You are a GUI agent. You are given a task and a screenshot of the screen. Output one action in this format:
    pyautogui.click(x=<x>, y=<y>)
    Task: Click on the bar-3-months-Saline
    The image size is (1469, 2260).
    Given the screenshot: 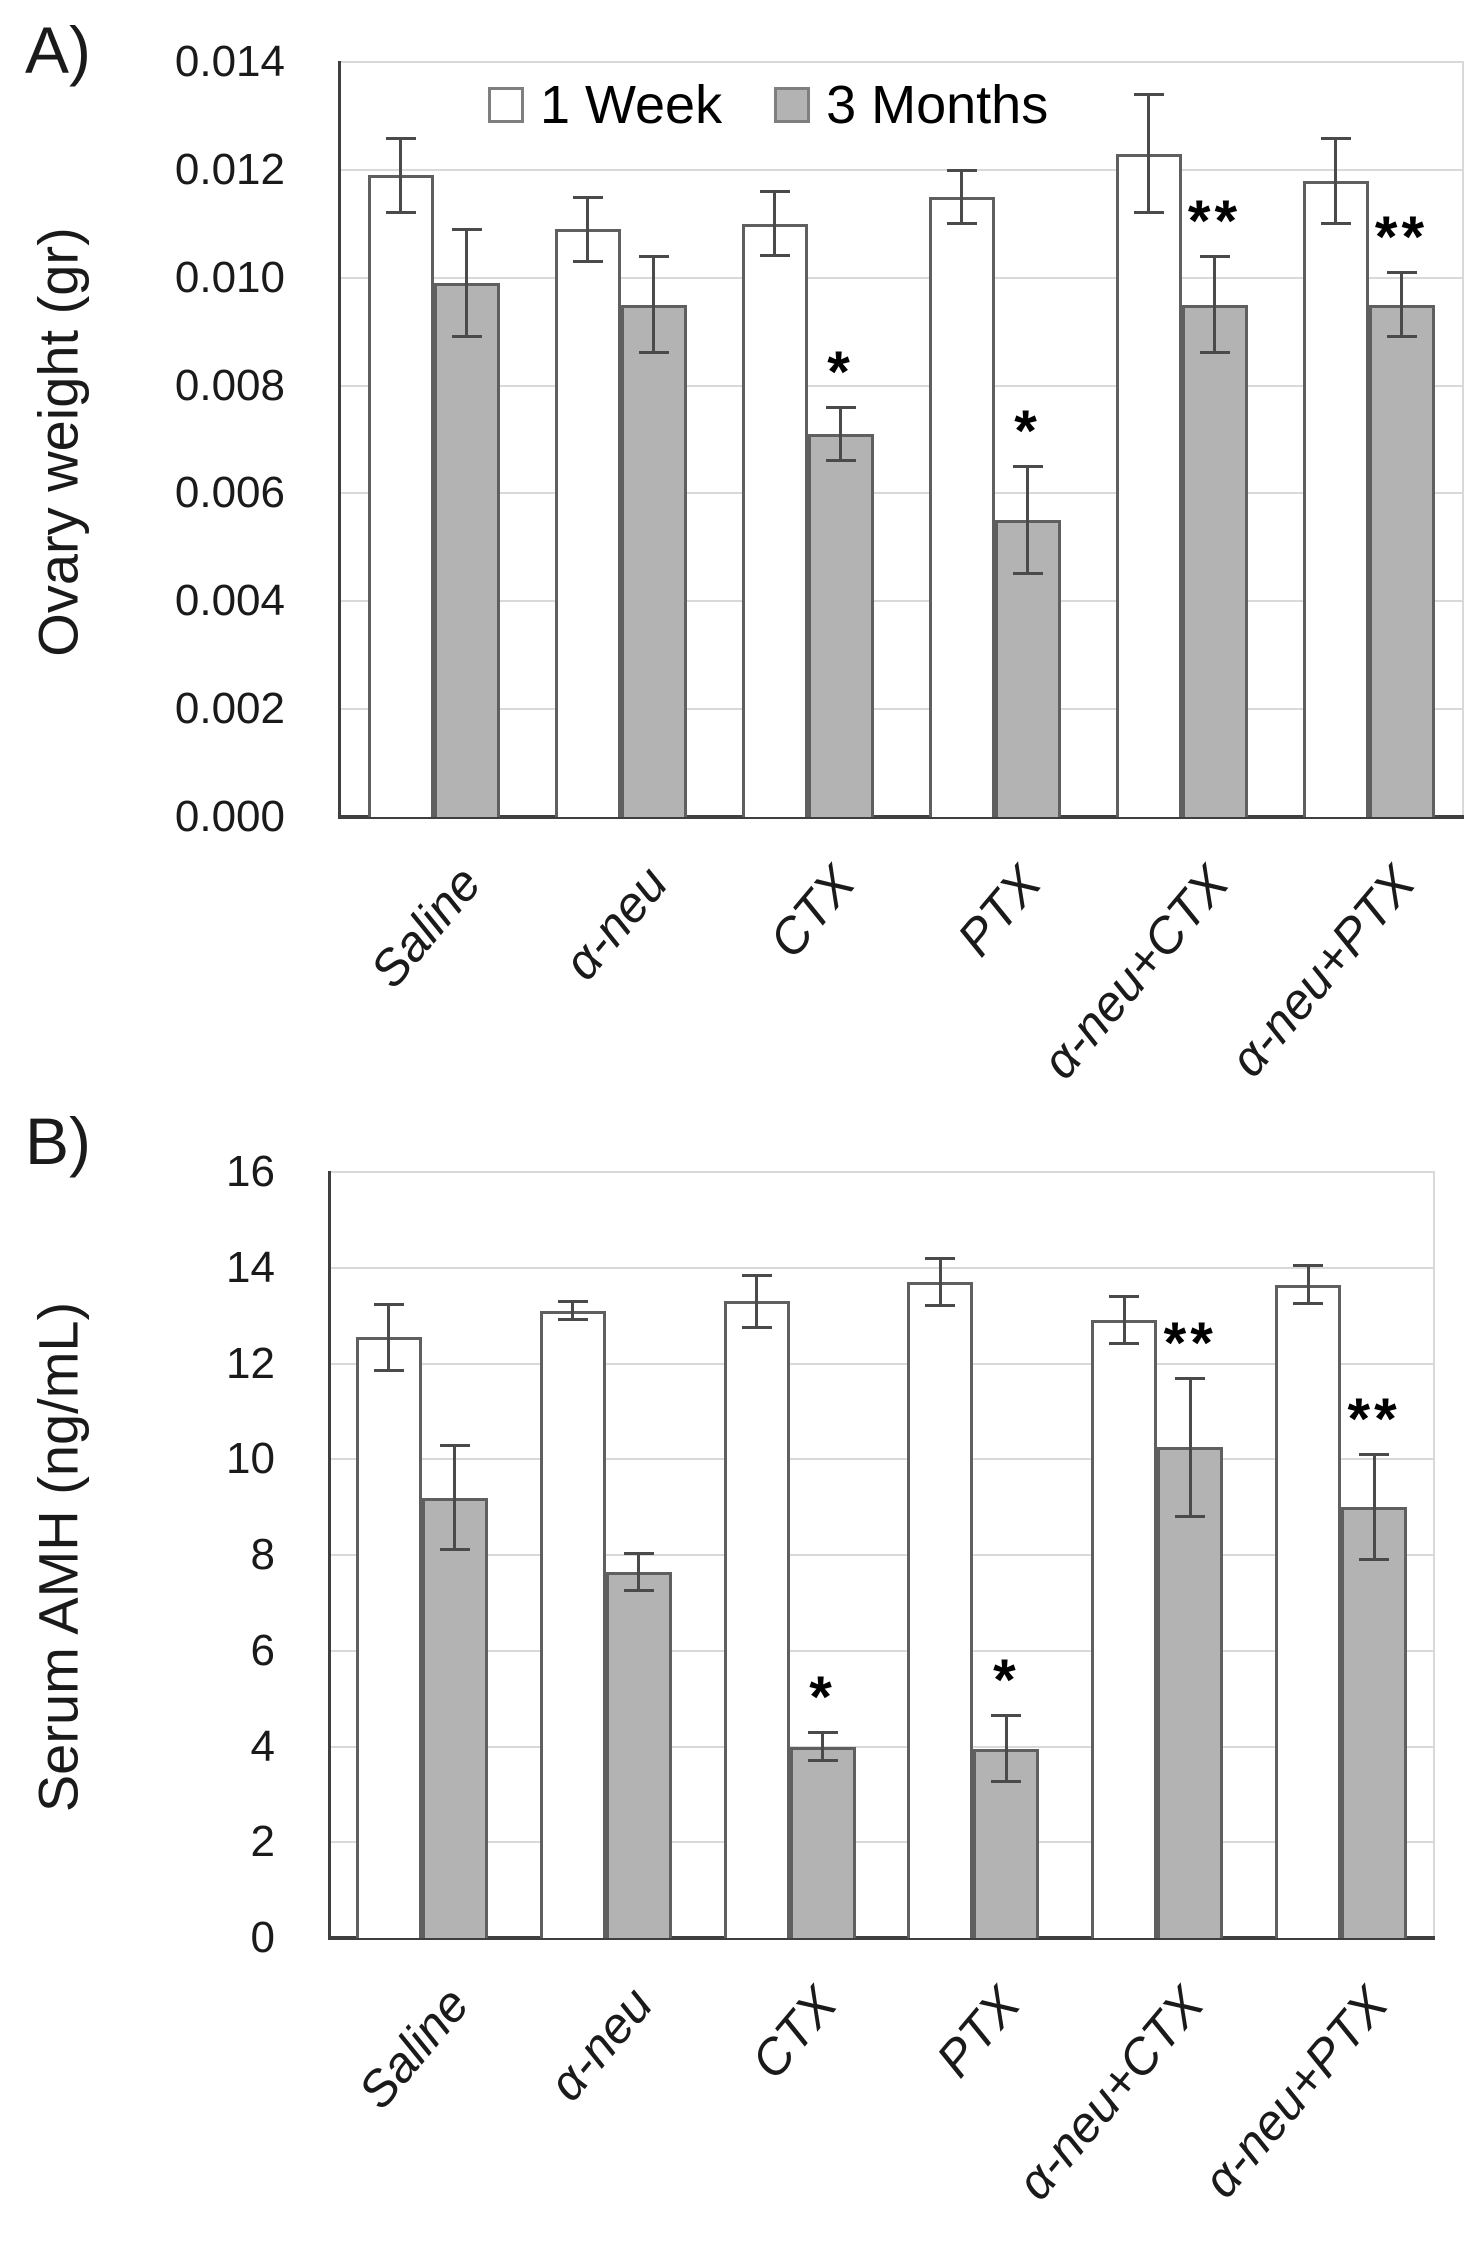 What is the action you would take?
    pyautogui.click(x=454, y=1717)
    